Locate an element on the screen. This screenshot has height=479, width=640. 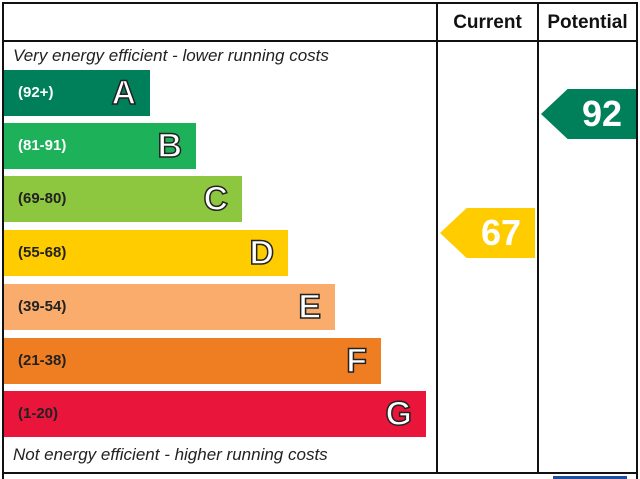
band-bar-c: (69-80) C is located at coordinates (123, 199).